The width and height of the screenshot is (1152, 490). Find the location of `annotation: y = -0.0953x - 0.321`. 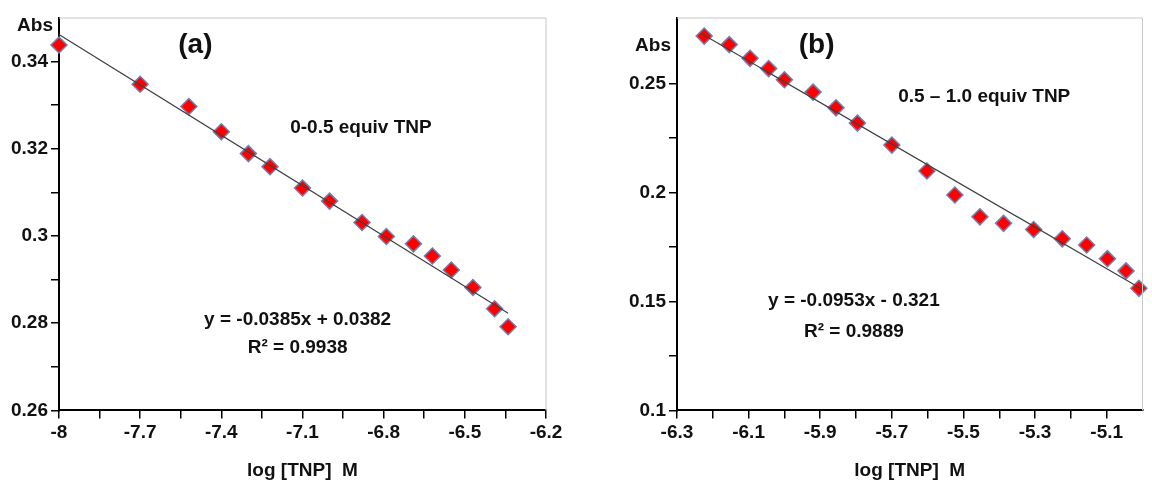

annotation: y = -0.0953x - 0.321 is located at coordinates (854, 299).